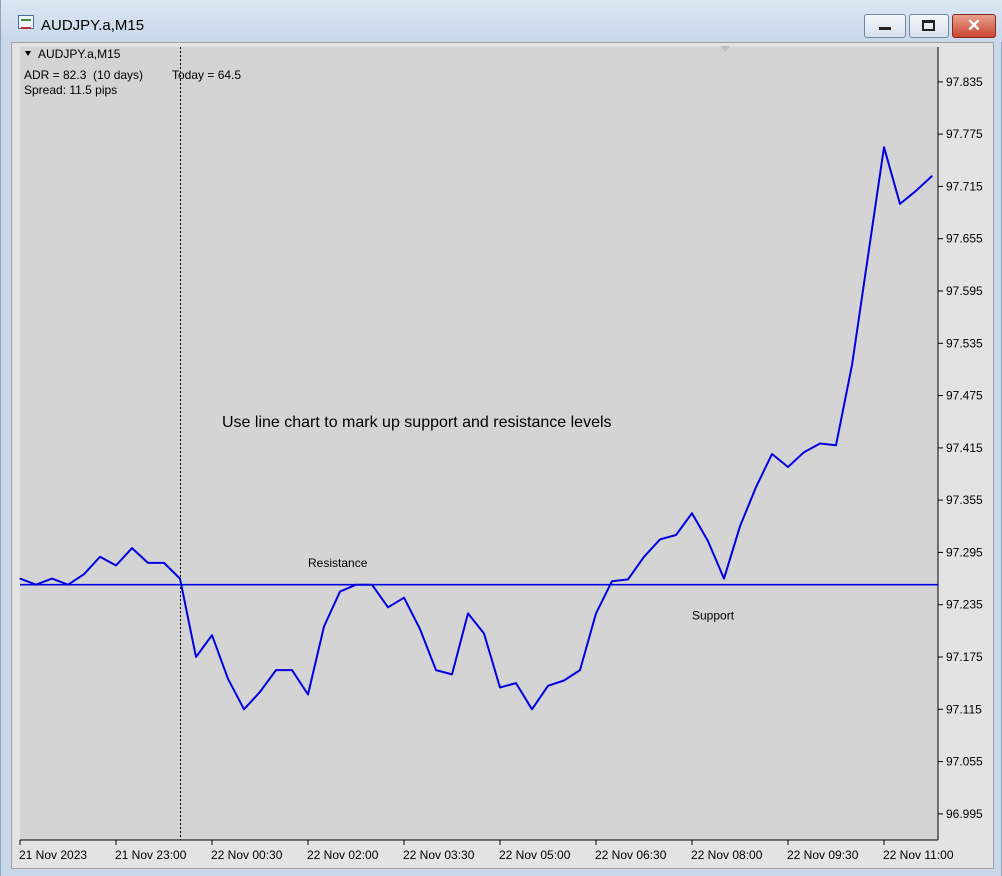 The height and width of the screenshot is (876, 1002). What do you see at coordinates (918, 855) in the screenshot?
I see `time-tick-label: 22 Nov 11:00` at bounding box center [918, 855].